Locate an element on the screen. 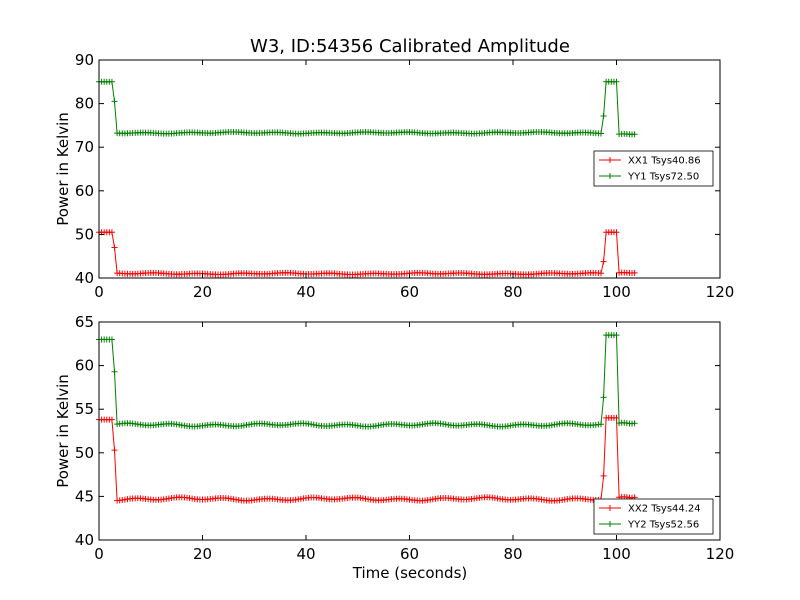 Image resolution: width=800 pixels, height=600 pixels. bottom-y-tick-label: 40 is located at coordinates (84, 540).